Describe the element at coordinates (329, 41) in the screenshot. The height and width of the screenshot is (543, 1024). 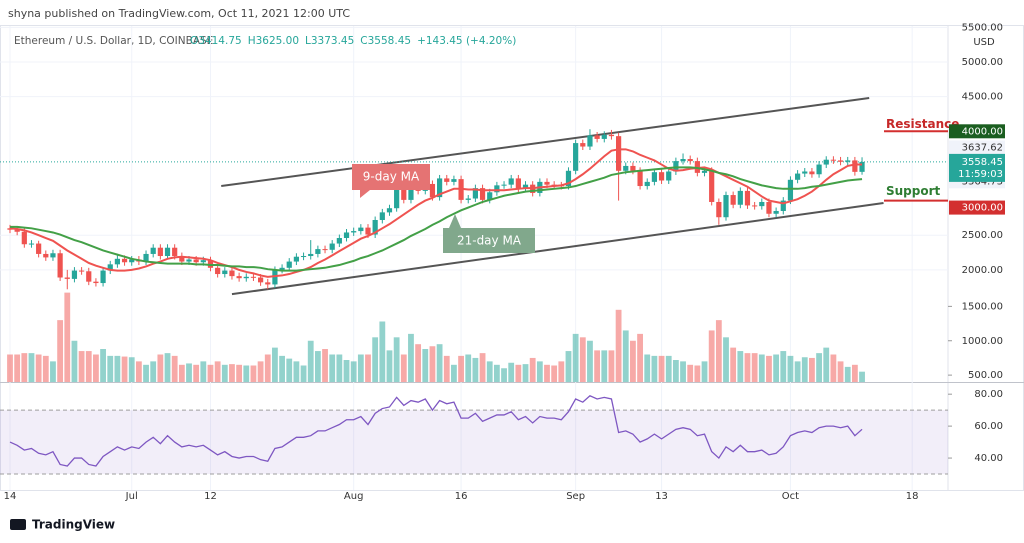
I see `ohlc-value: L3373.45` at that location.